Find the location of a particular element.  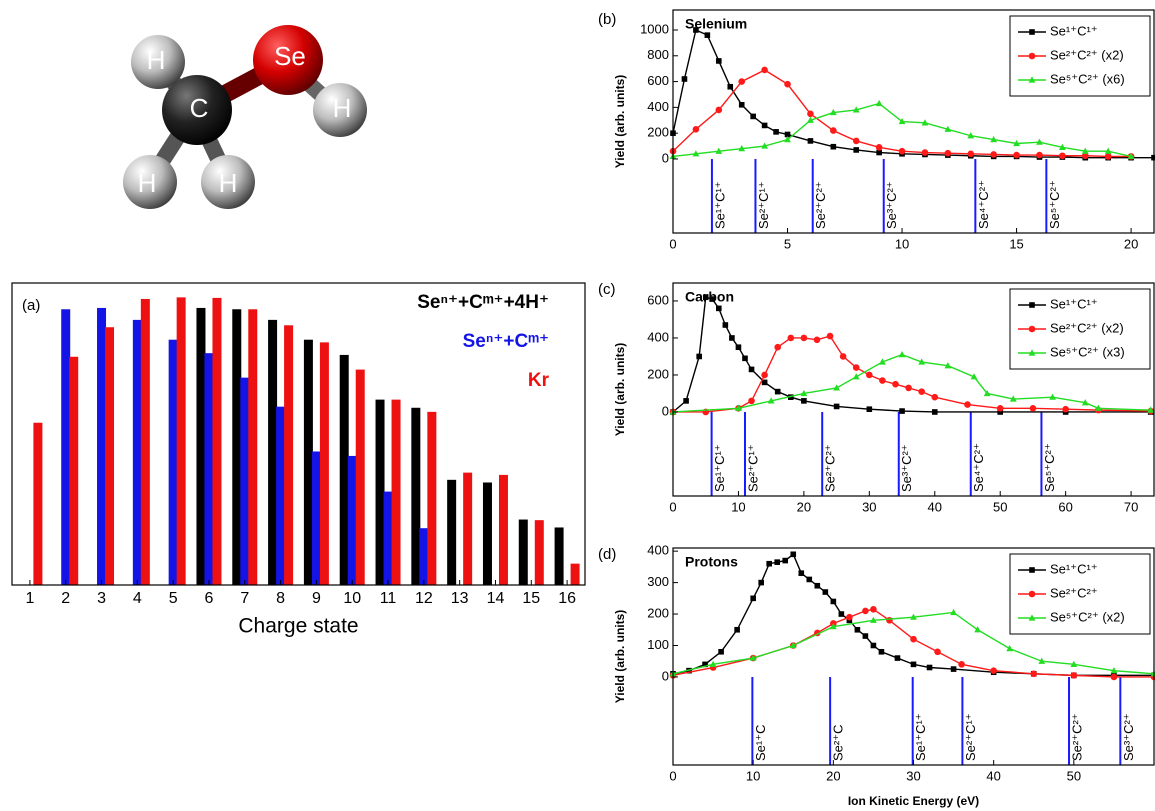

molecule: H C H H Se H is located at coordinates (245, 117).